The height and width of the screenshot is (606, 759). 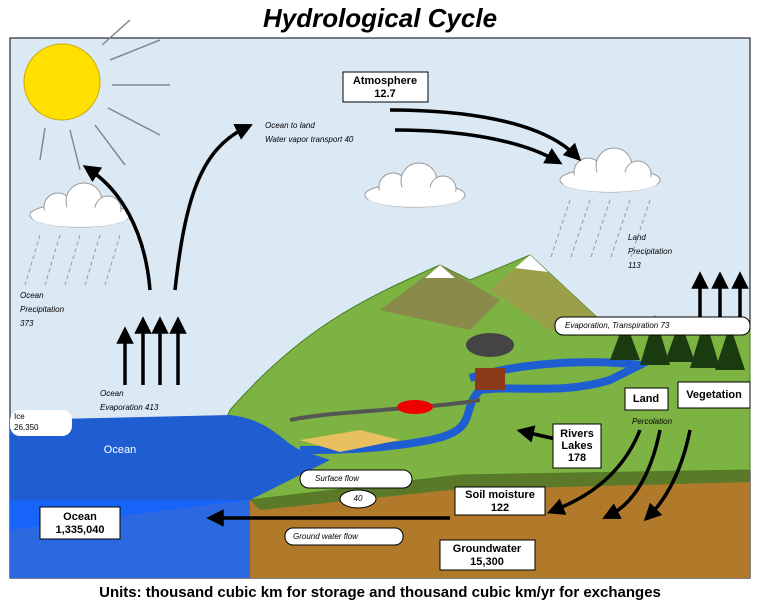 I want to click on label: 40, so click(x=358, y=498).